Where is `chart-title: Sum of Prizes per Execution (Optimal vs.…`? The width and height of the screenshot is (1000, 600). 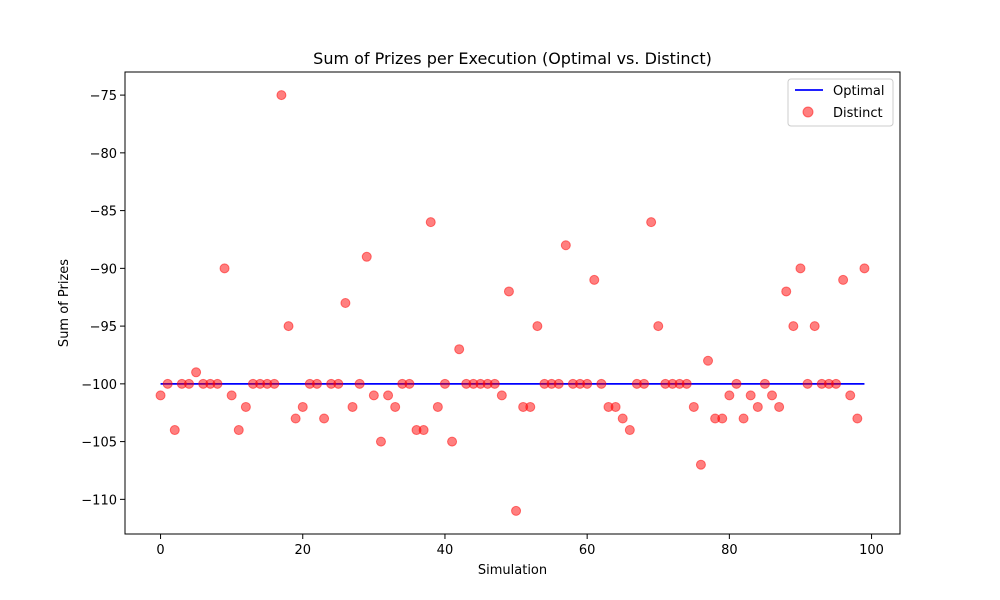 chart-title: Sum of Prizes per Execution (Optimal vs.… is located at coordinates (512, 58).